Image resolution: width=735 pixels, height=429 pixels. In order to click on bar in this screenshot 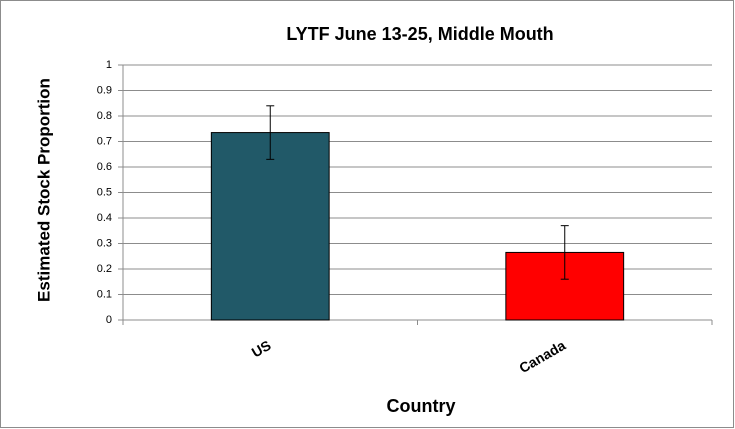, I will do `click(270, 226)`.